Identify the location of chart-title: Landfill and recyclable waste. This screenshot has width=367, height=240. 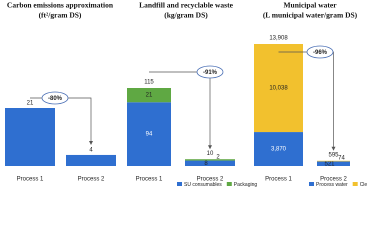
(186, 5).